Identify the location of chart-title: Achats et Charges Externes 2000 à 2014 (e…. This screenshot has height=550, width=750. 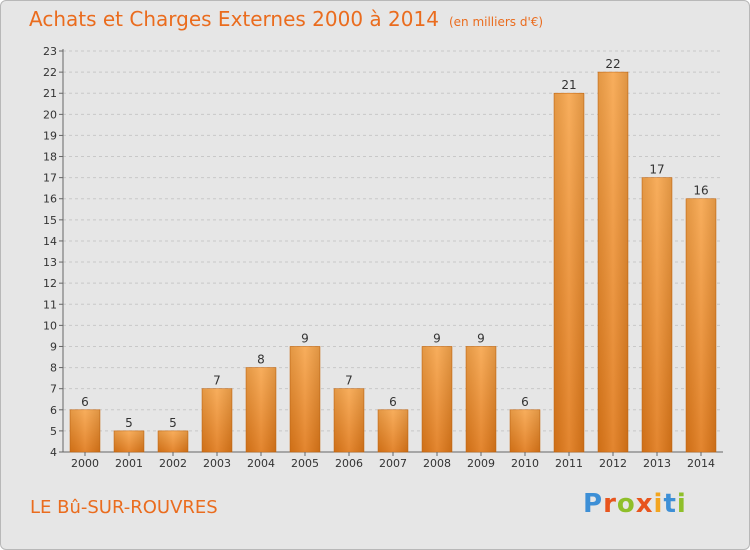
(286, 19).